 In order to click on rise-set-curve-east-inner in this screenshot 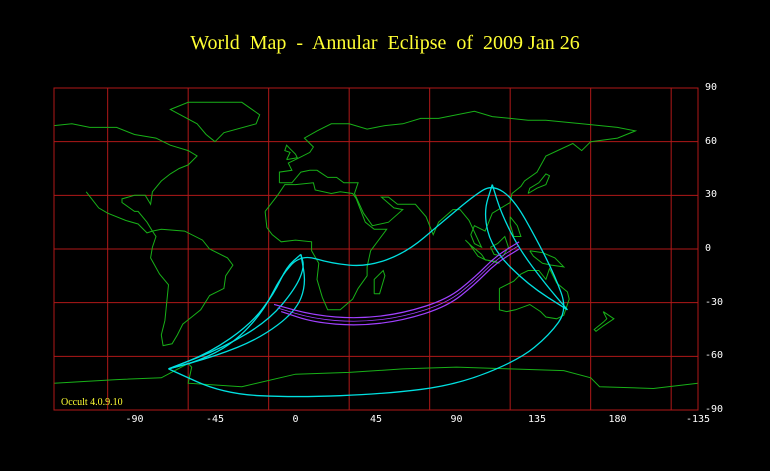, I will do `click(529, 247)`.